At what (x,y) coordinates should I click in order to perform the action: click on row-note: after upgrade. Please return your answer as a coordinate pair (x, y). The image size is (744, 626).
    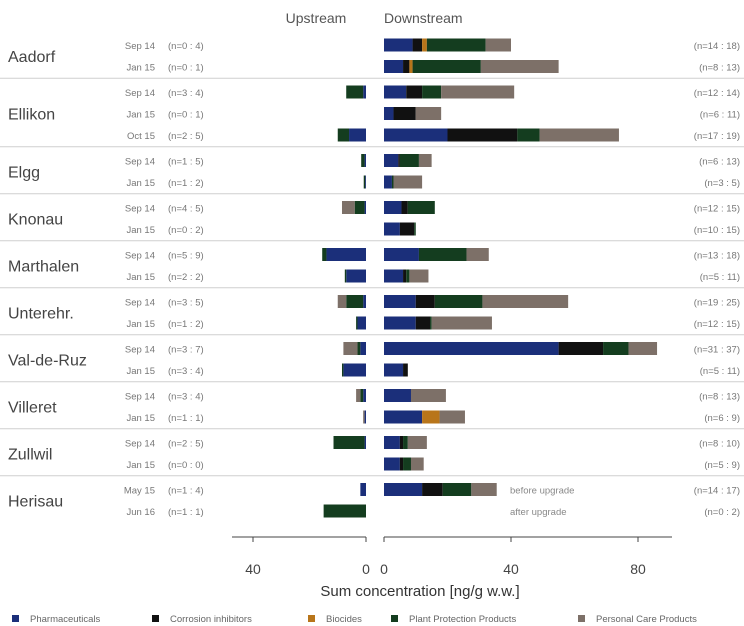
    Looking at the image, I should click on (538, 512).